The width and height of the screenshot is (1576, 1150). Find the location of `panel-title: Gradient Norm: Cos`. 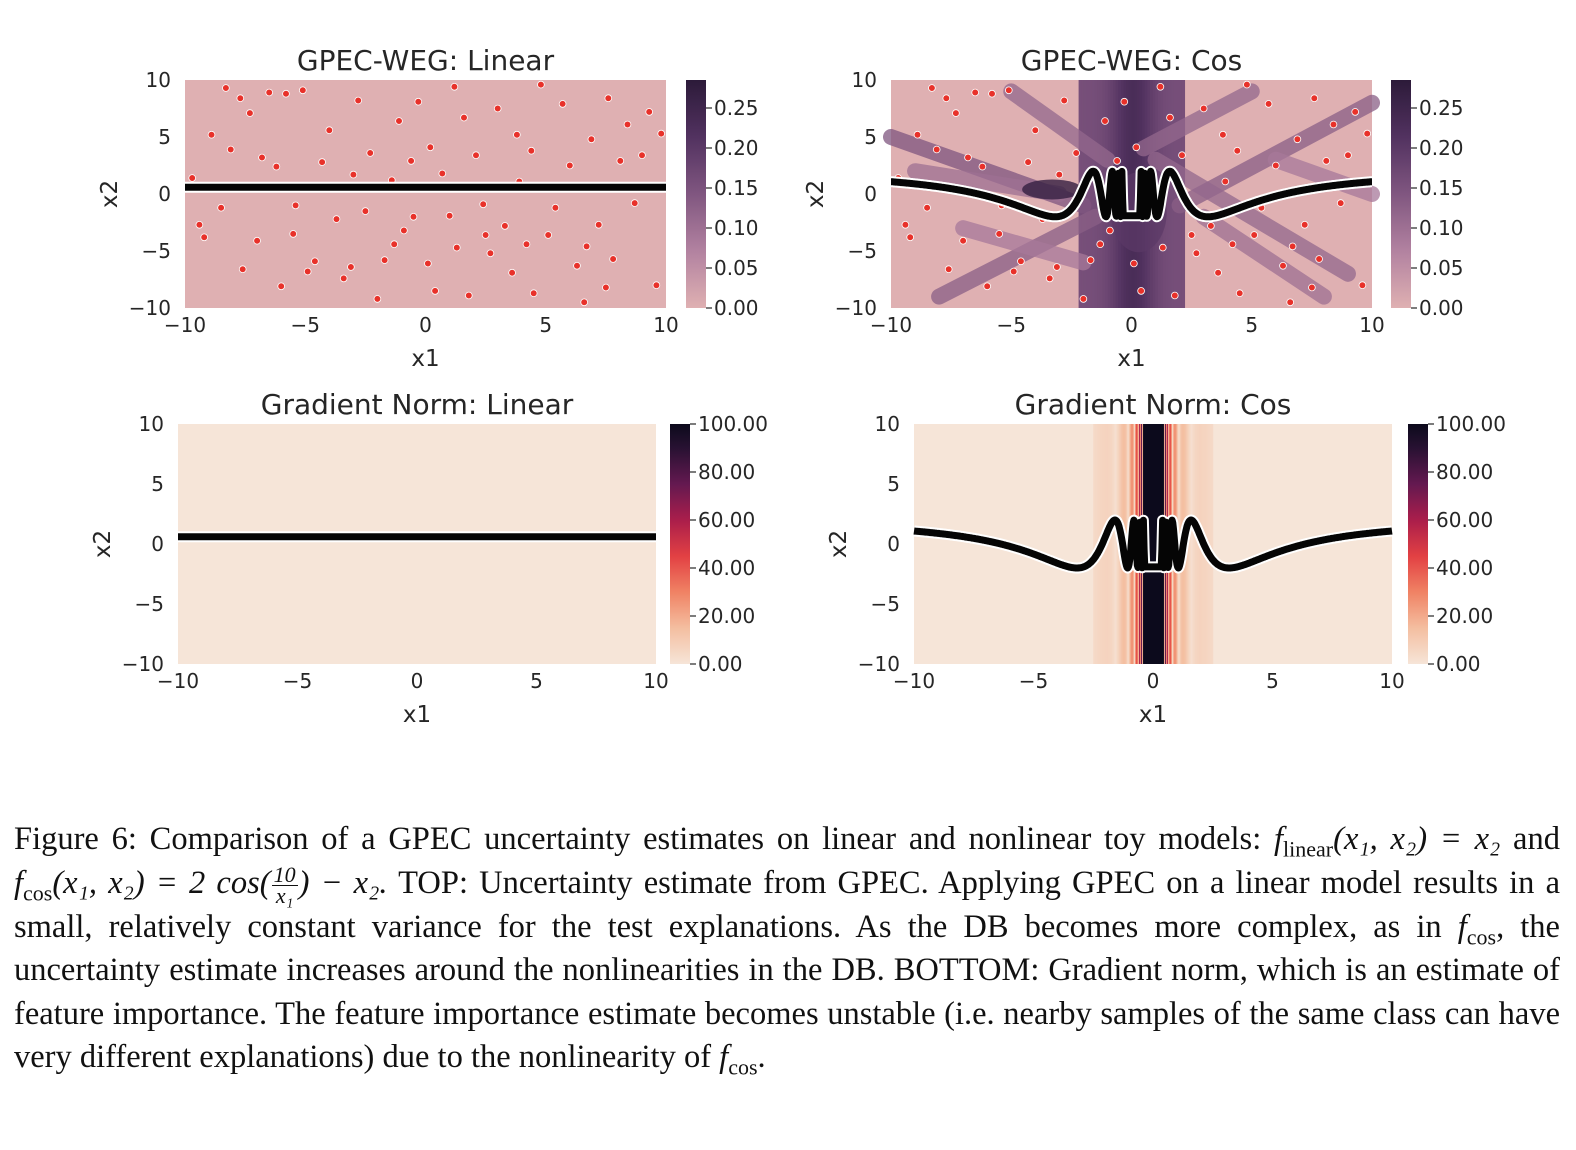

panel-title: Gradient Norm: Cos is located at coordinates (1153, 404).